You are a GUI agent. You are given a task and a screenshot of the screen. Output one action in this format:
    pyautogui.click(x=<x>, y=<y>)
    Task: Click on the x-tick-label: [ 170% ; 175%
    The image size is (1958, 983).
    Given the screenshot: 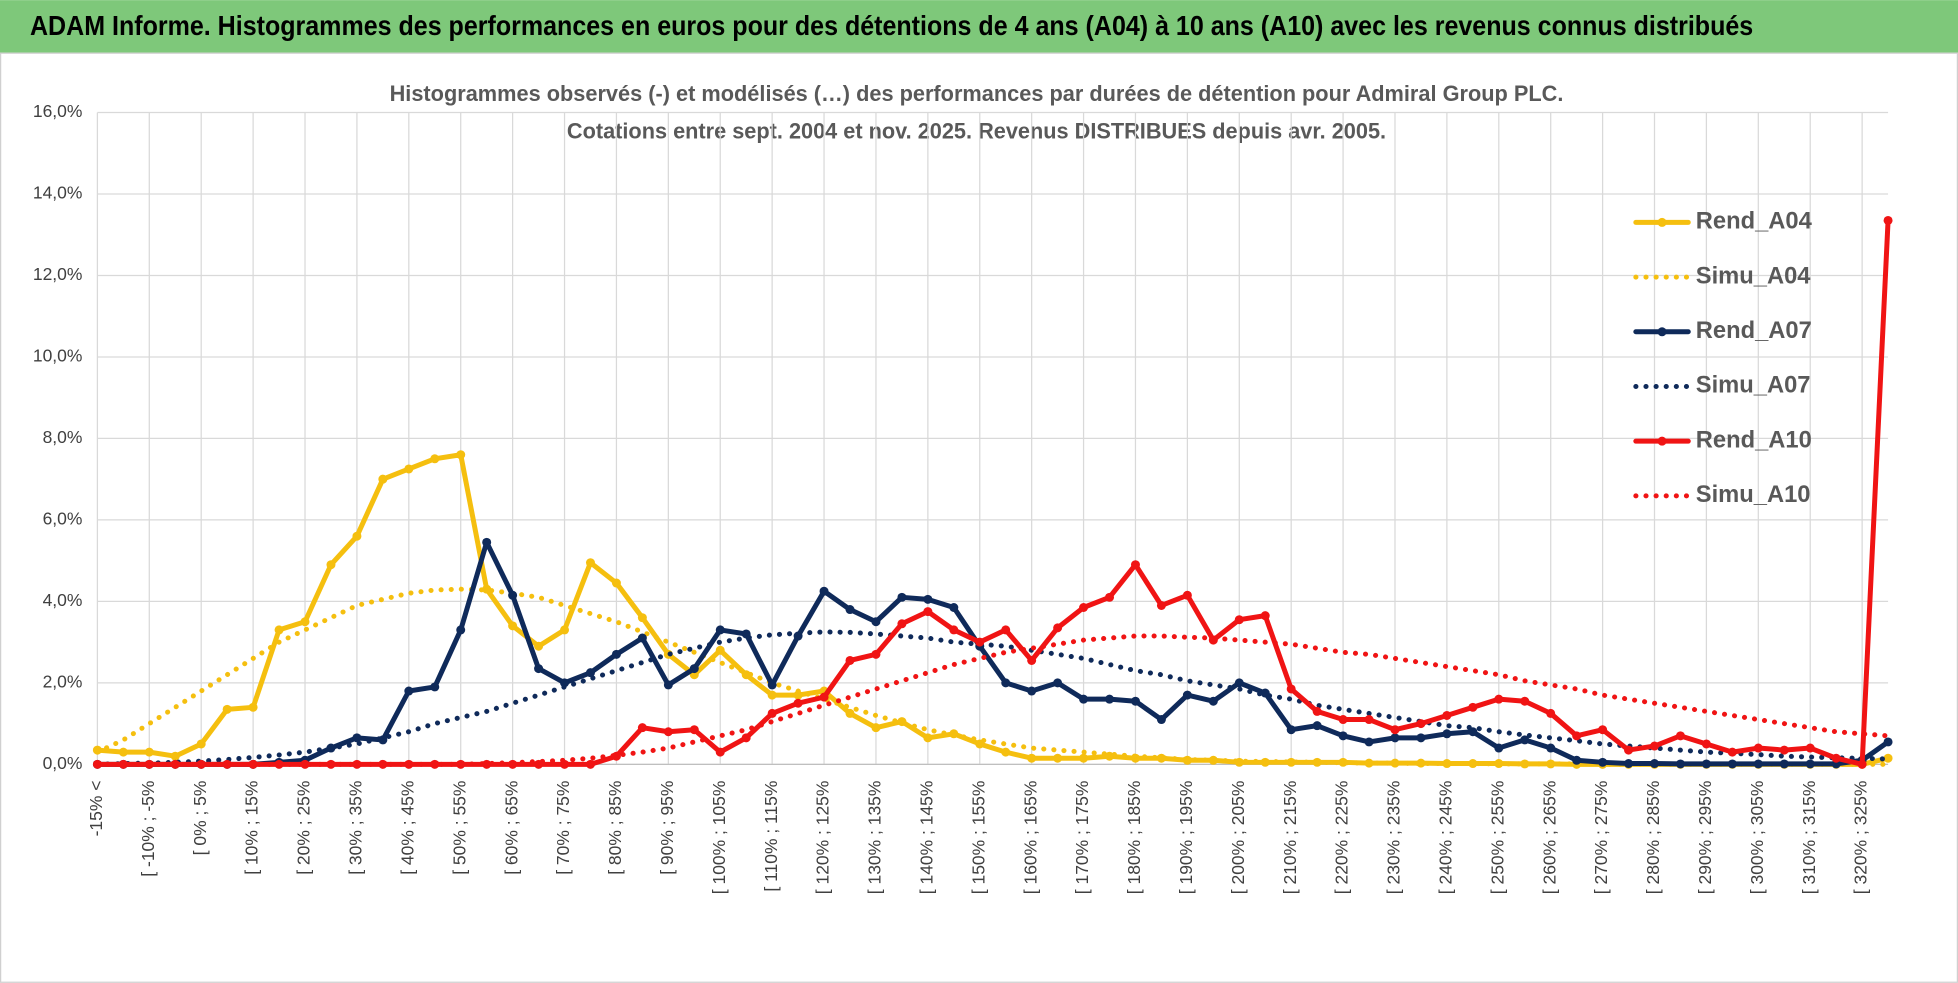 What is the action you would take?
    pyautogui.click(x=1082, y=838)
    